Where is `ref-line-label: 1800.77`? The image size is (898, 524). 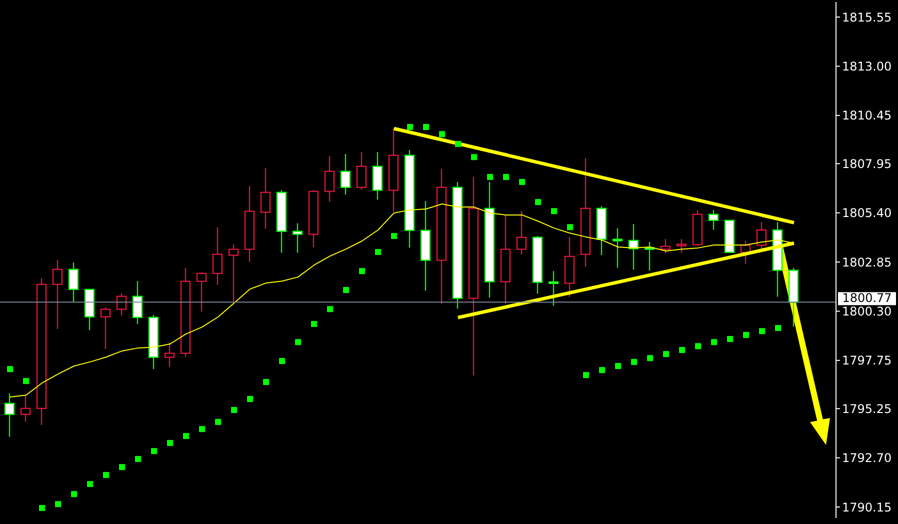
ref-line-label: 1800.77 is located at coordinates (867, 297).